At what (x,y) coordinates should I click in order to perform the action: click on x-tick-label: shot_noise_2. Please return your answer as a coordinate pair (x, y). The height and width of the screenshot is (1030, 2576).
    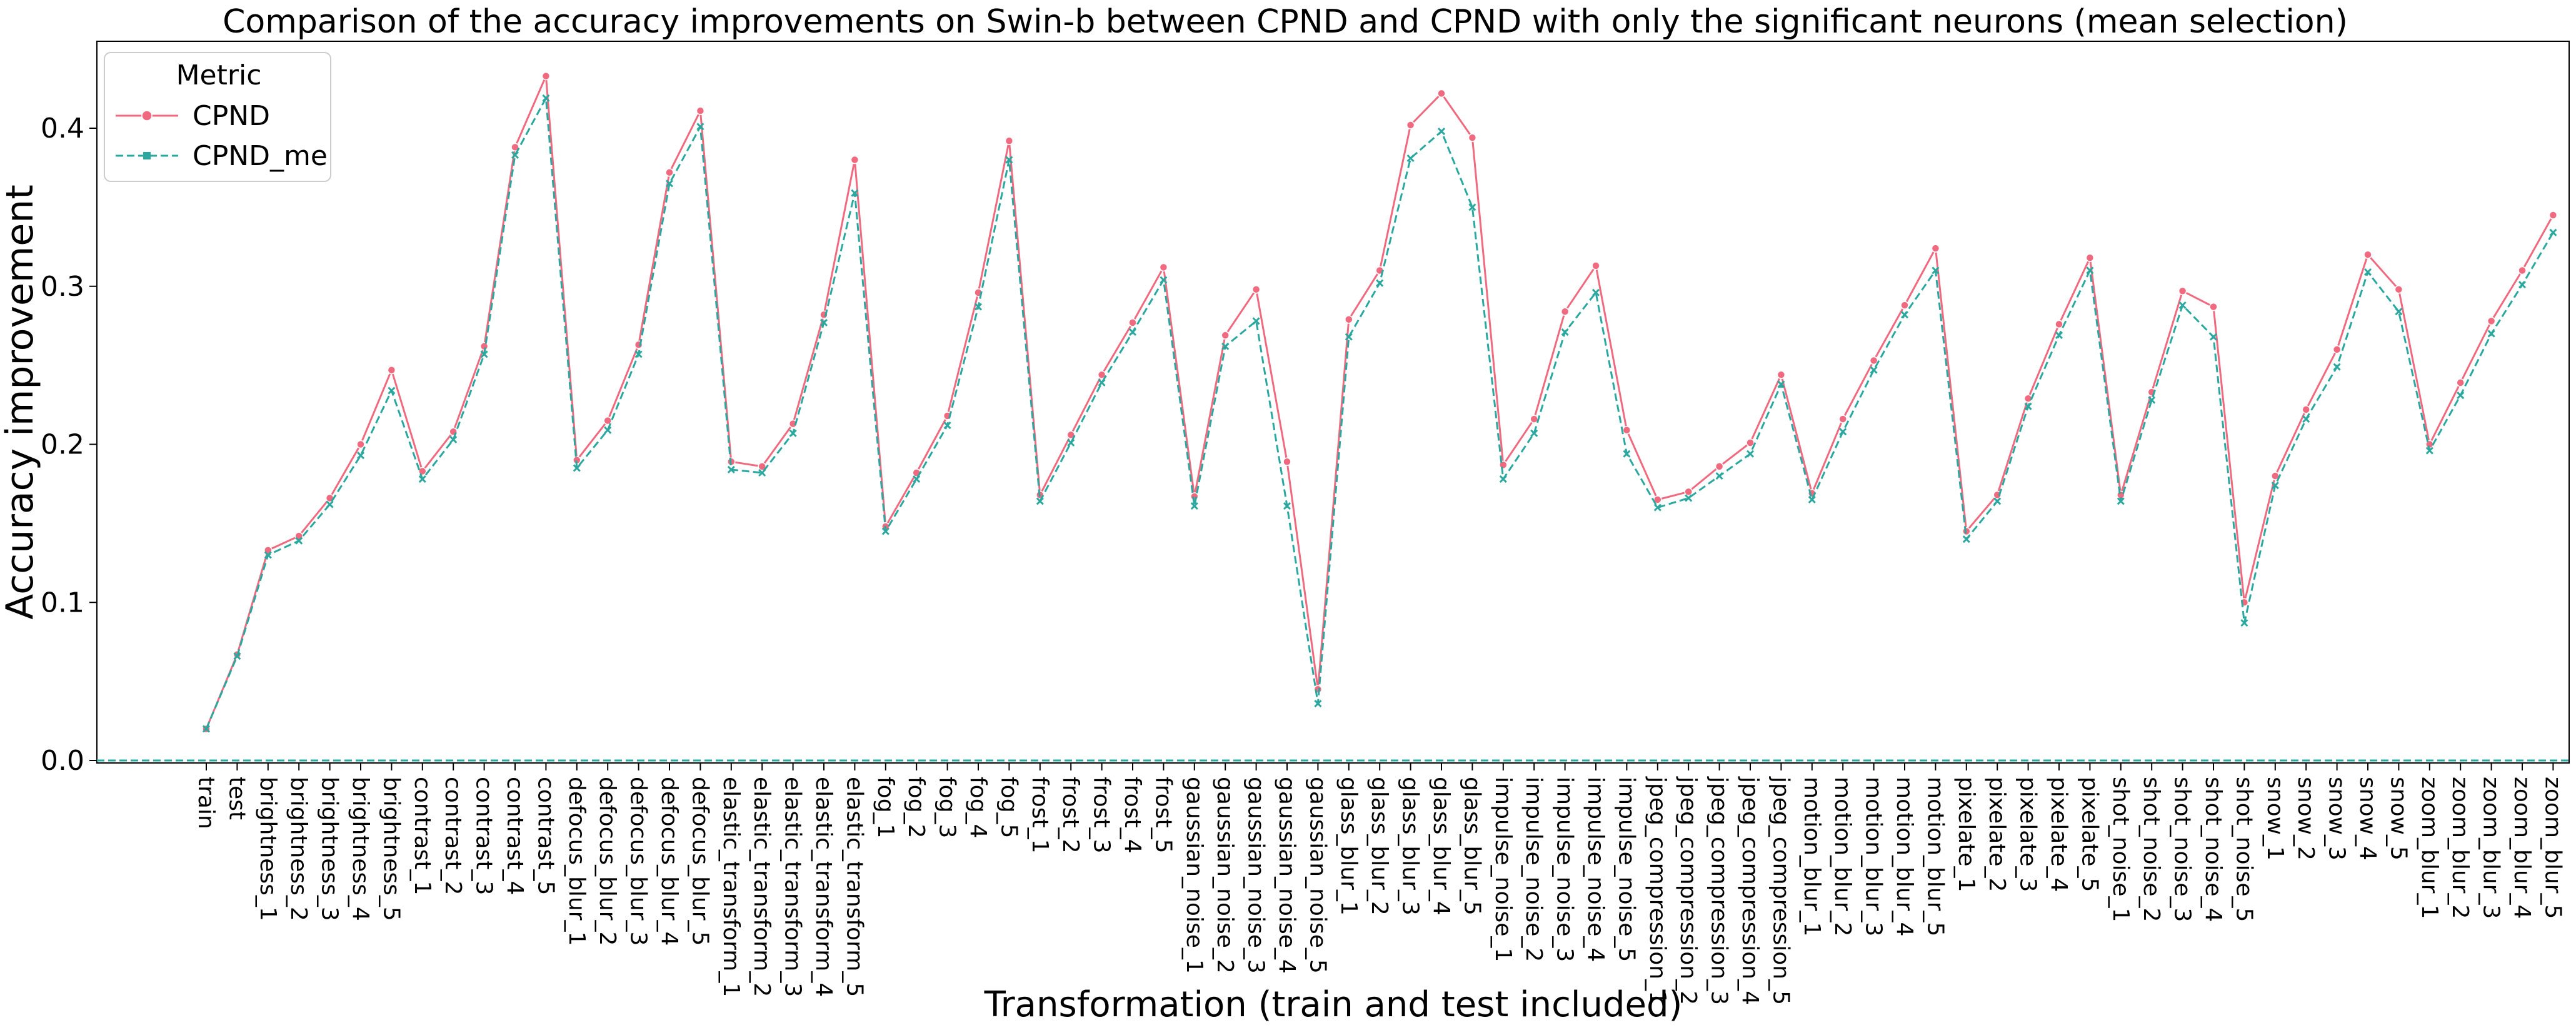
    Looking at the image, I should click on (2151, 849).